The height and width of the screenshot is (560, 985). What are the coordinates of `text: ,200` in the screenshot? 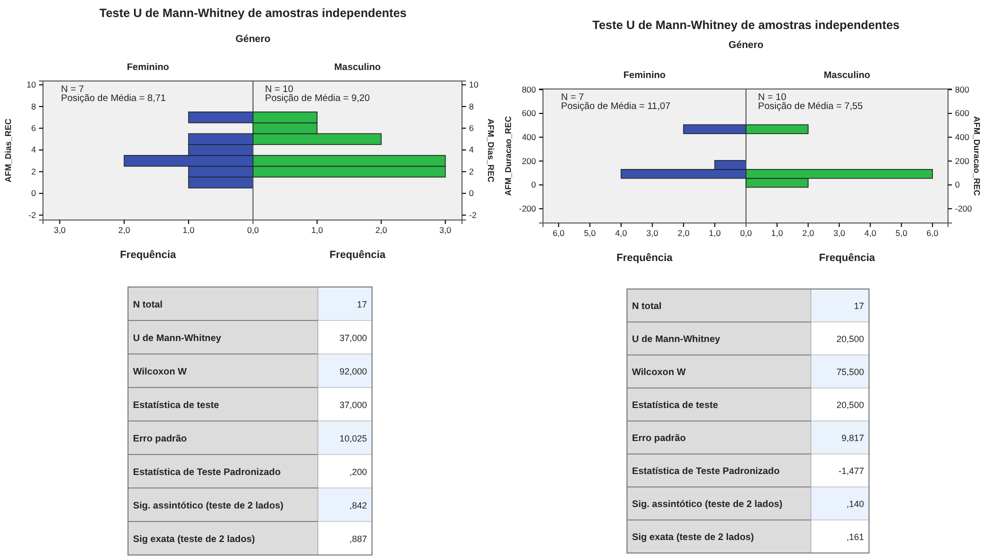 It's located at (358, 471).